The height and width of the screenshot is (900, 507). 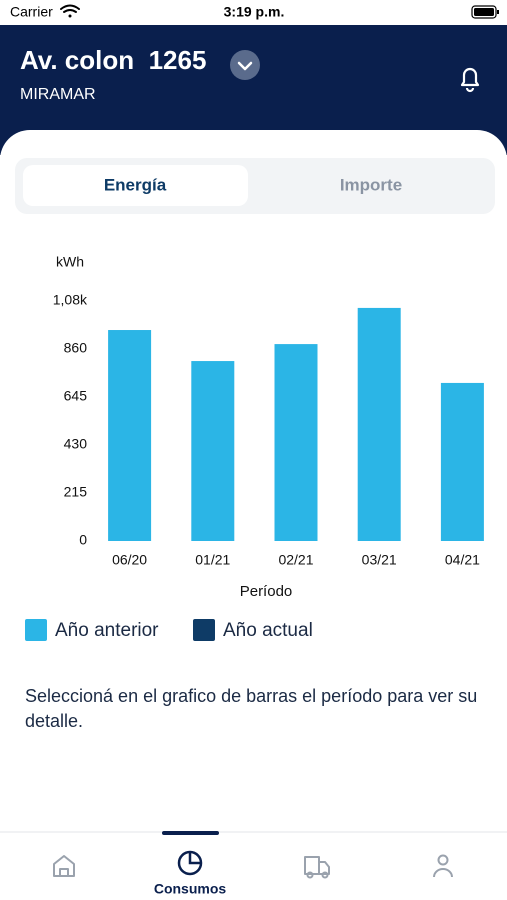 I want to click on x-tick-label: 06/20, so click(x=129, y=560).